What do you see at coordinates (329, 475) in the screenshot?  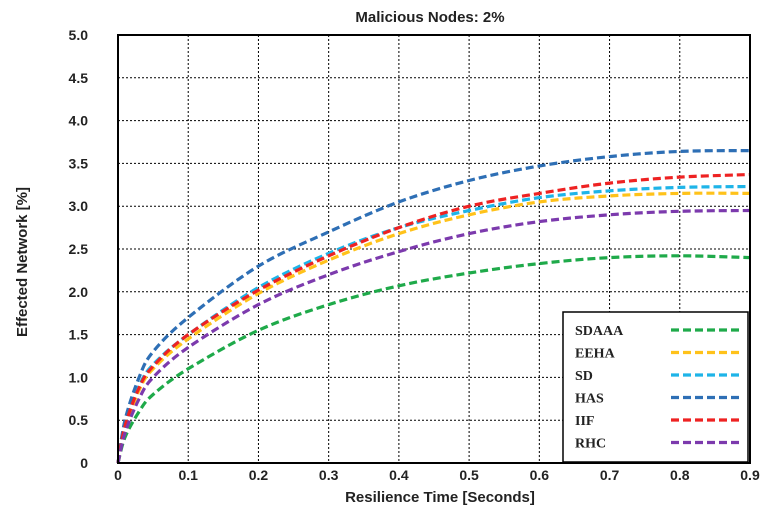 I see `x-tick-label: 0.3` at bounding box center [329, 475].